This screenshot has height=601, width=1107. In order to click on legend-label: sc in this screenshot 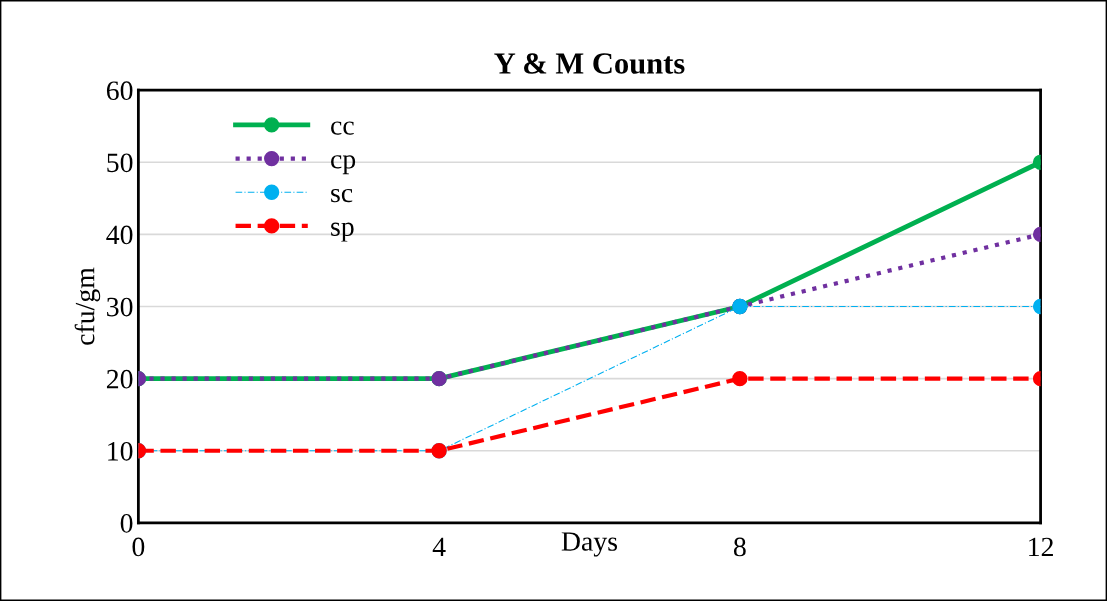, I will do `click(342, 195)`.